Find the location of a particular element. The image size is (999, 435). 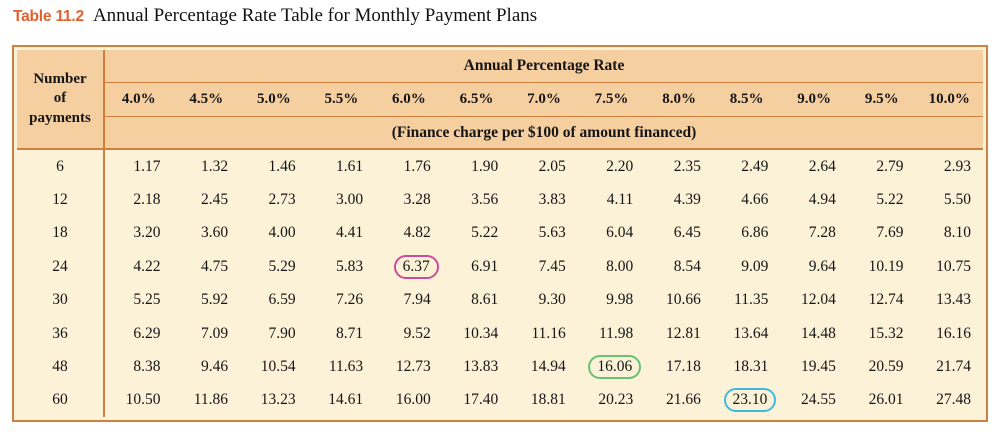

finance-charge-cell: 23.10 is located at coordinates (747, 400).